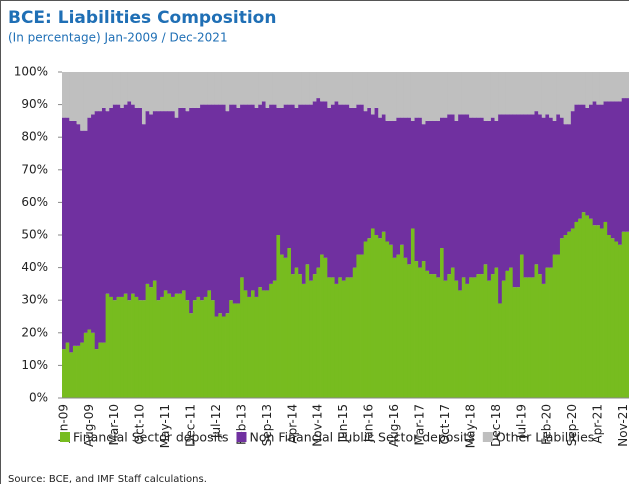  What do you see at coordinates (31, 72) in the screenshot?
I see `y-tick-label: 100%` at bounding box center [31, 72].